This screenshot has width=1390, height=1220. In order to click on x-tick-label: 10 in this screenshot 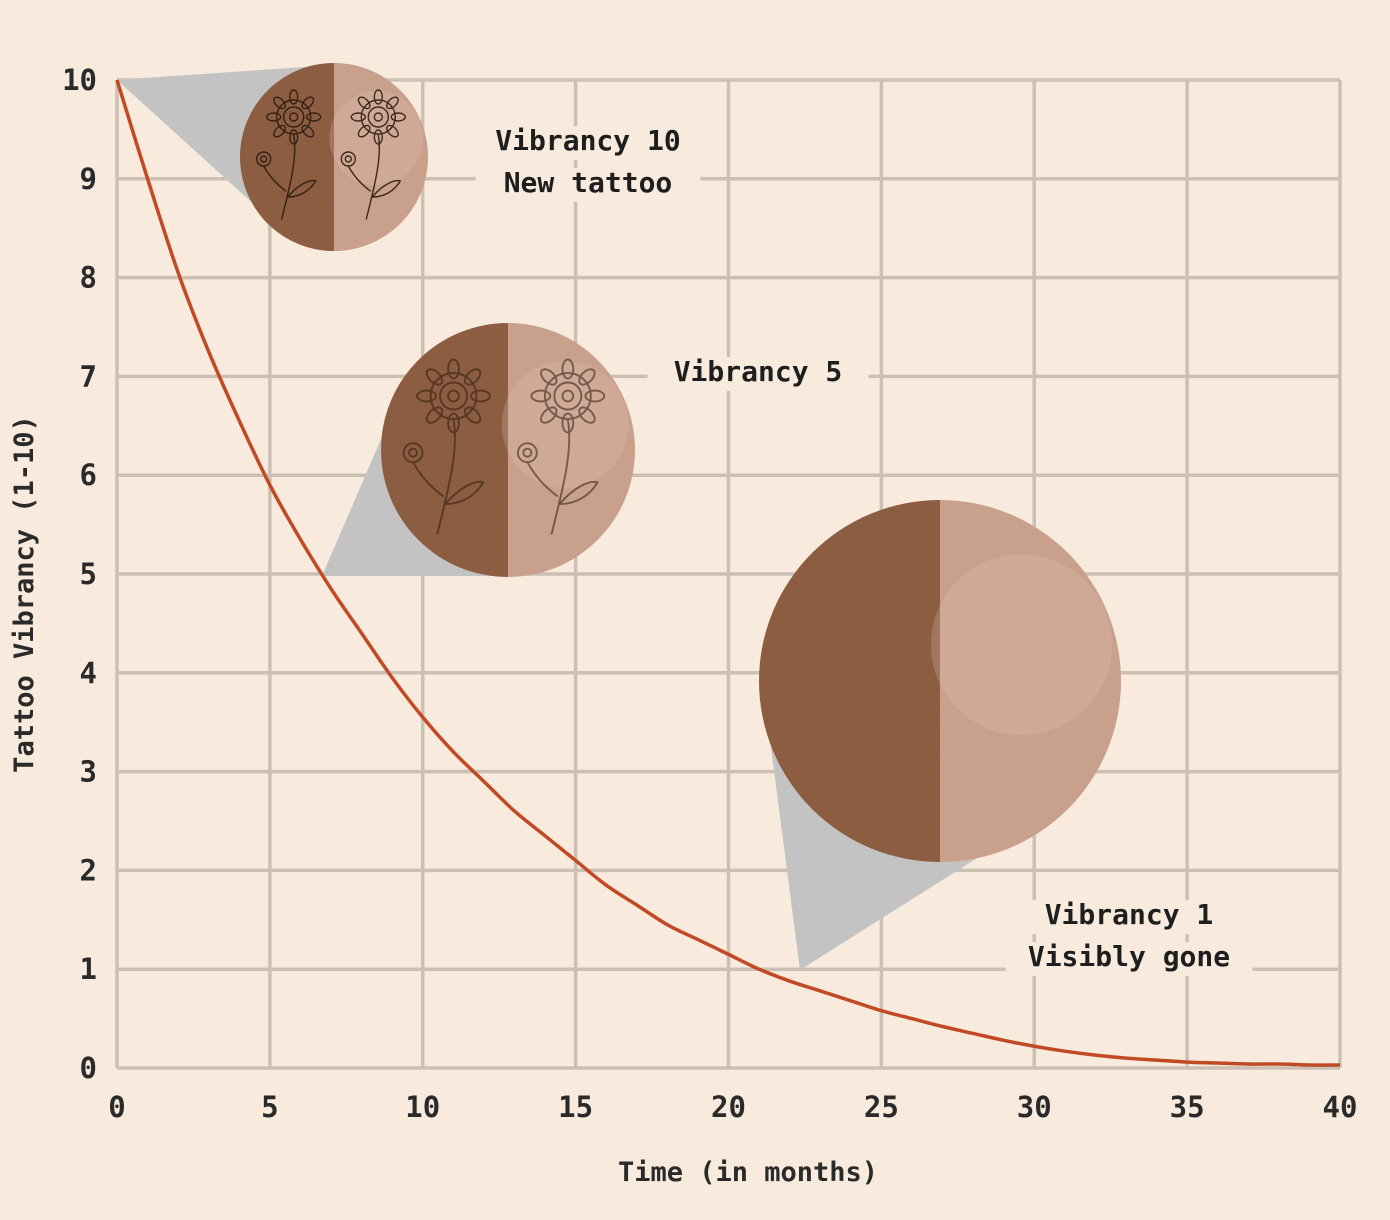, I will do `click(422, 1107)`.